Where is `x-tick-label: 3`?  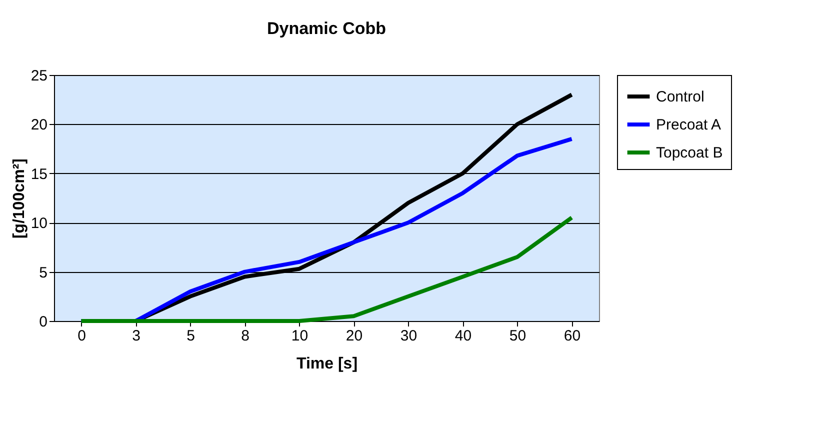 x-tick-label: 3 is located at coordinates (136, 336).